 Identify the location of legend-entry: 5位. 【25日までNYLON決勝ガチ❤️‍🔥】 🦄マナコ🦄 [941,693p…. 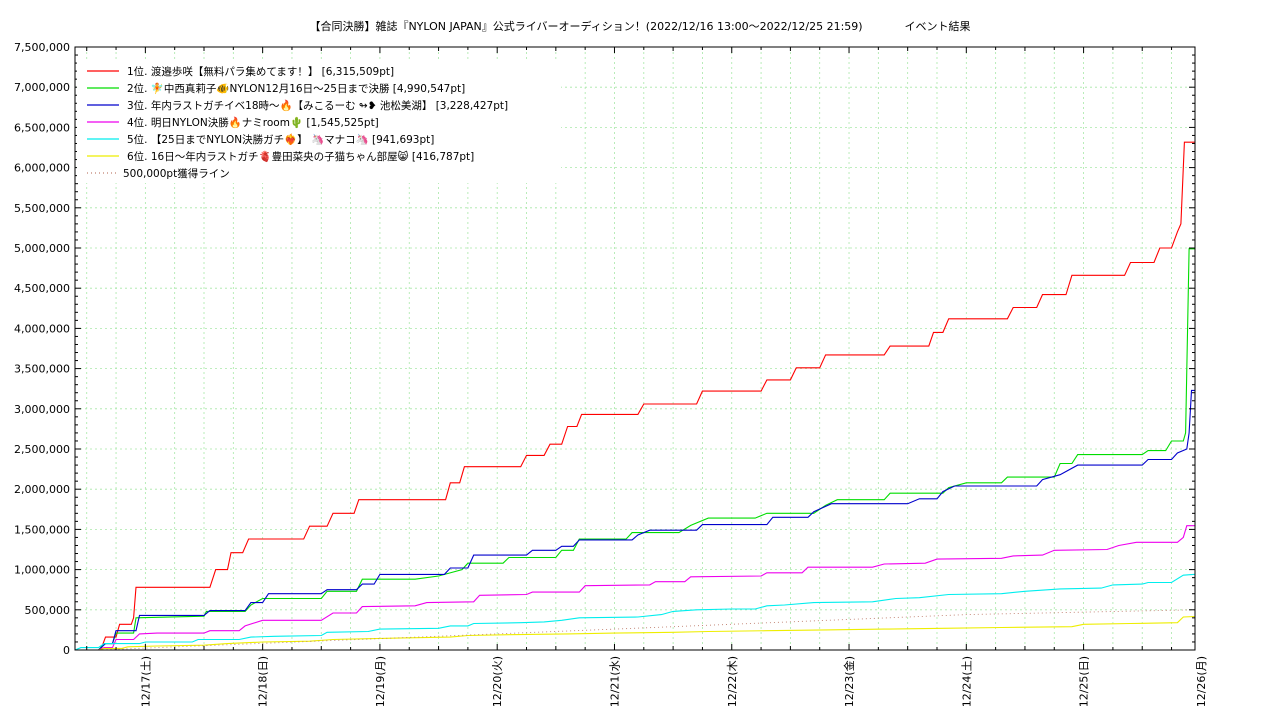
(280, 139).